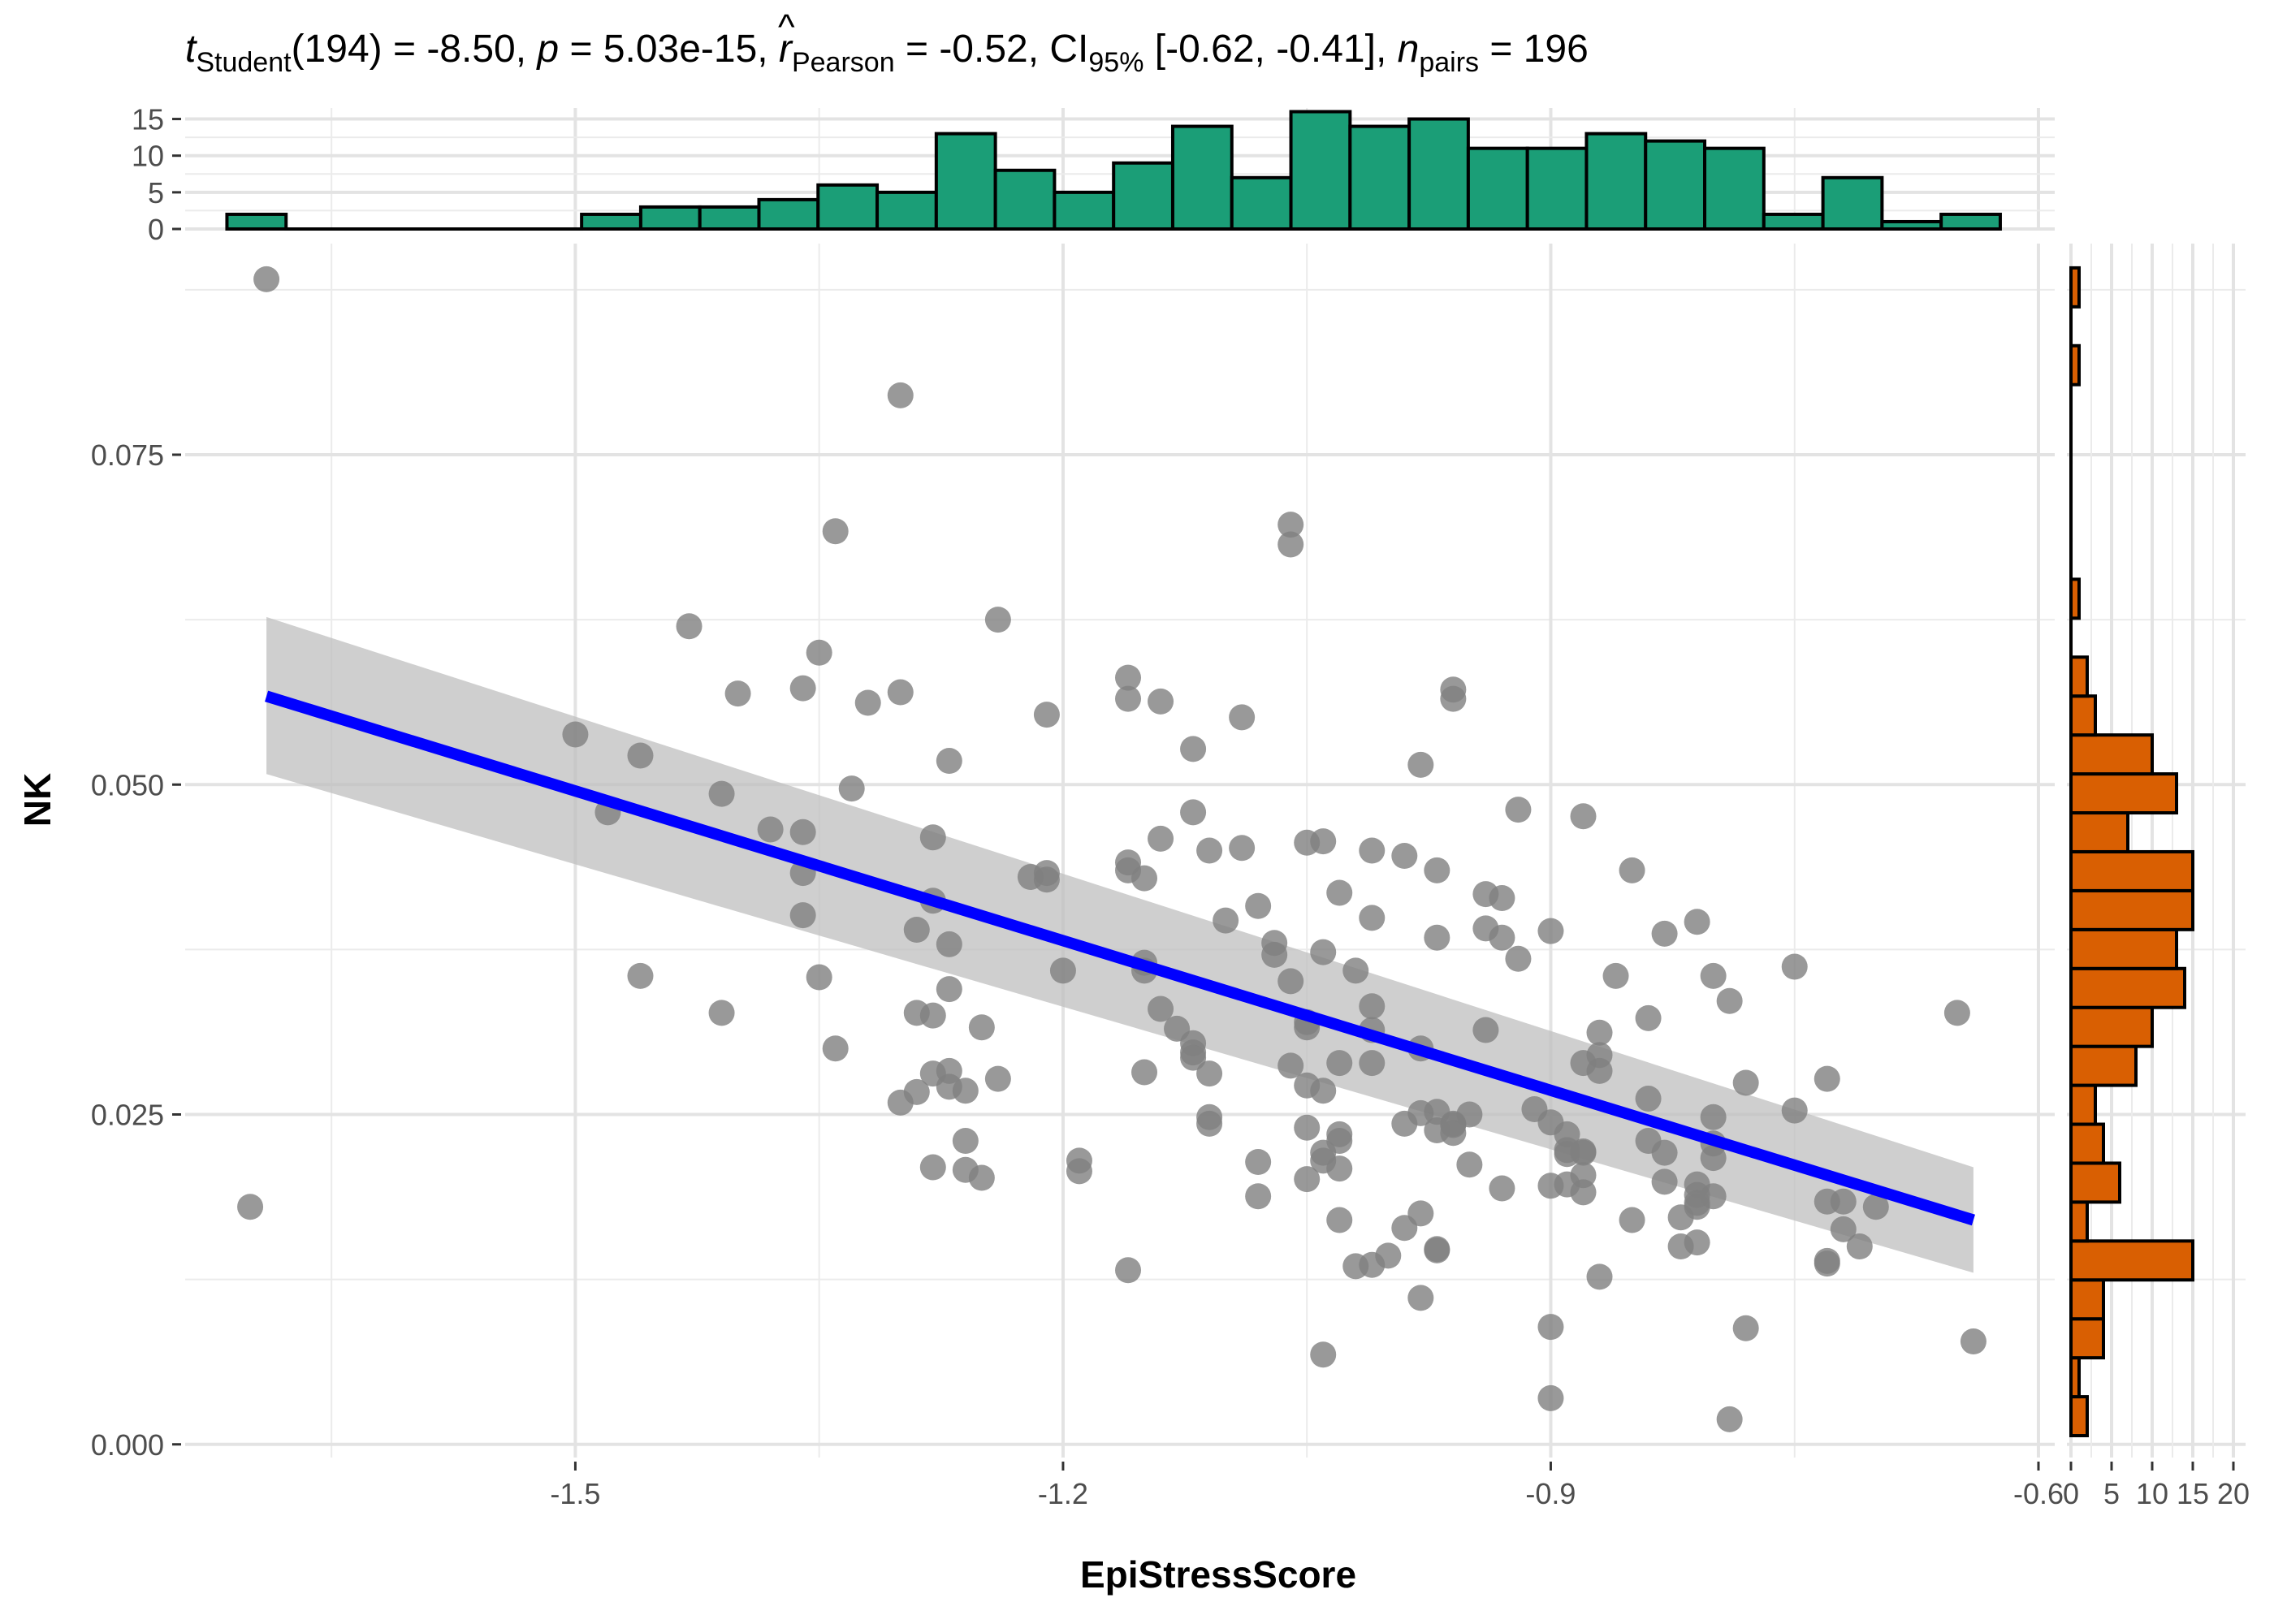  What do you see at coordinates (415, 49) in the screenshot?
I see `subtitle-t-stat: (194) = -8.50,` at bounding box center [415, 49].